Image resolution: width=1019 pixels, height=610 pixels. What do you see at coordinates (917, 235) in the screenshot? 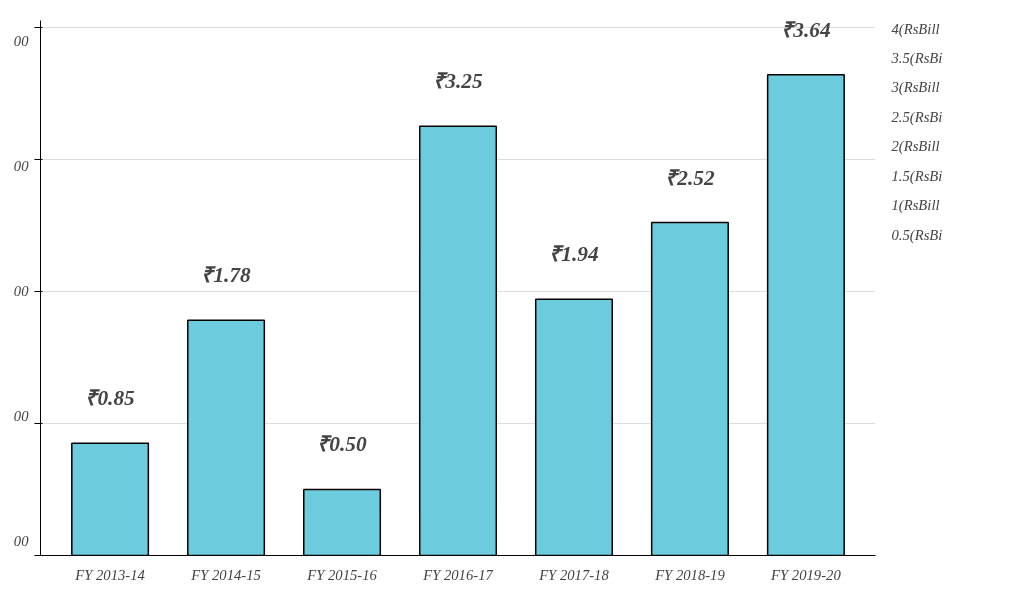
I see `text: 0.5(RsBi` at bounding box center [917, 235].